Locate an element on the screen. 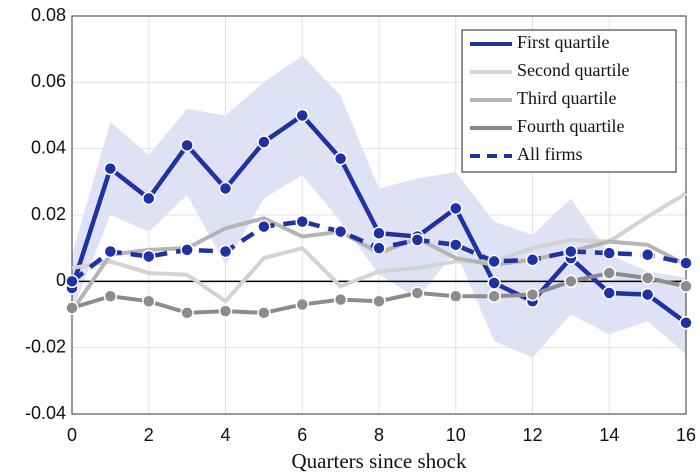 This screenshot has height=475, width=700. x-tick-label: 12 is located at coordinates (532, 435).